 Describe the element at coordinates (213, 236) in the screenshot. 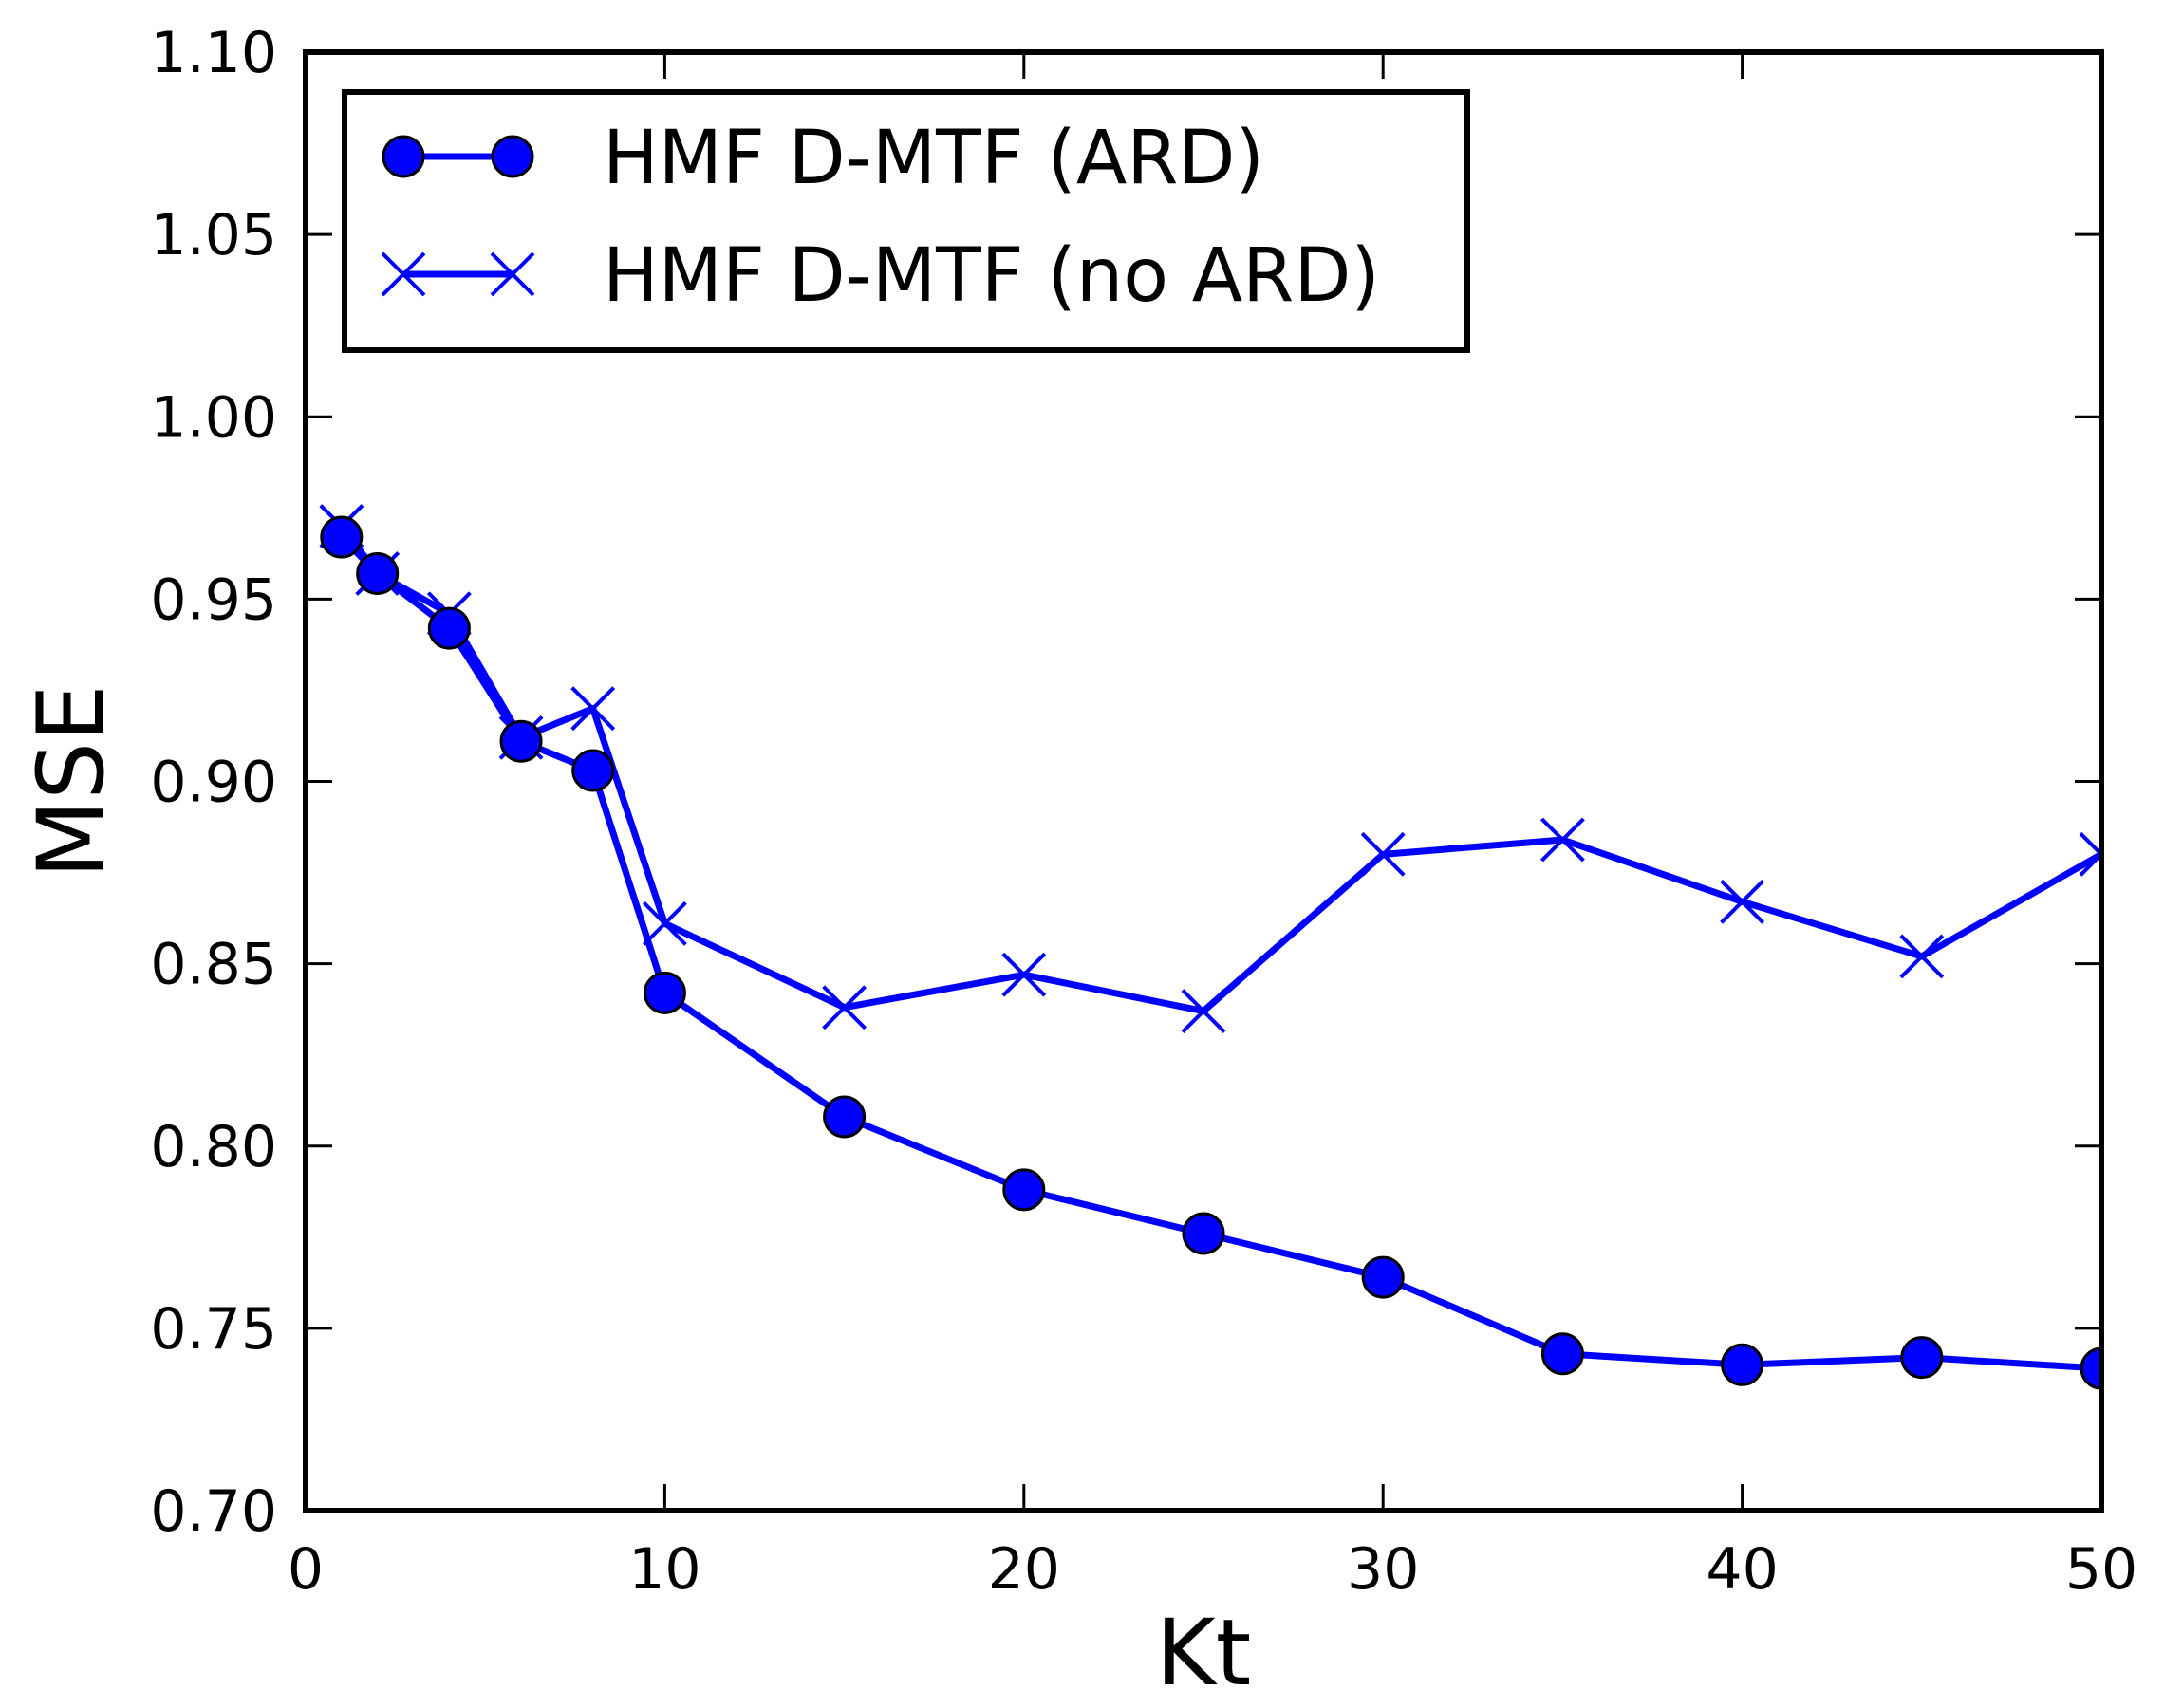

I see `y-tick-label: 1.05` at that location.